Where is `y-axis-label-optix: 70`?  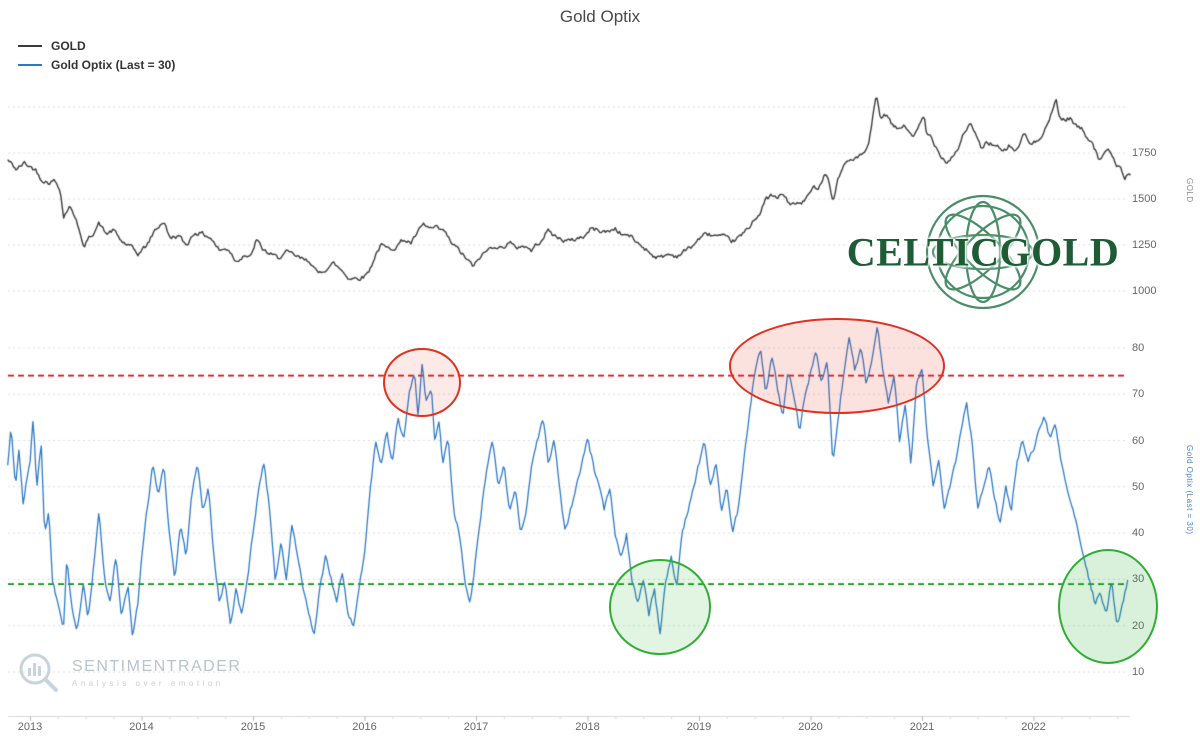
y-axis-label-optix: 70 is located at coordinates (1138, 394).